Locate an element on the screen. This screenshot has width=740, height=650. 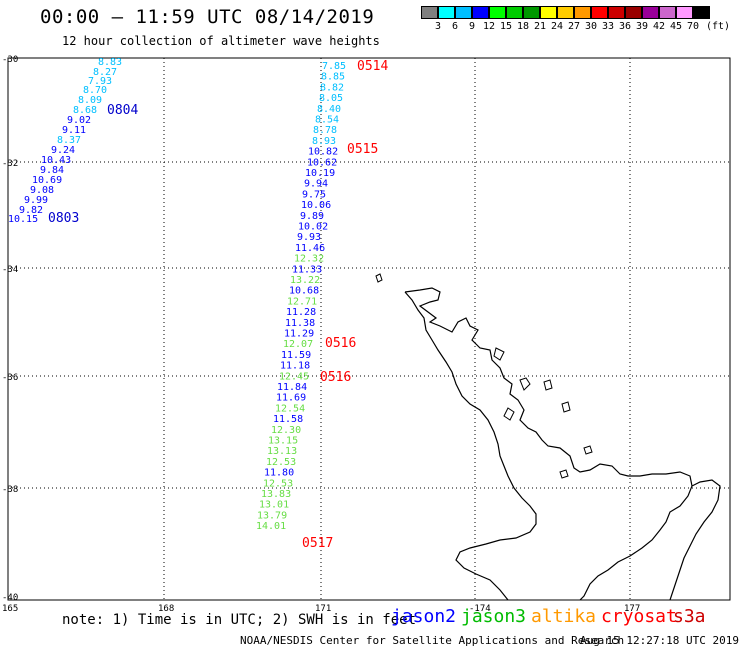
swh-value: 8.78 is located at coordinates (325, 130).